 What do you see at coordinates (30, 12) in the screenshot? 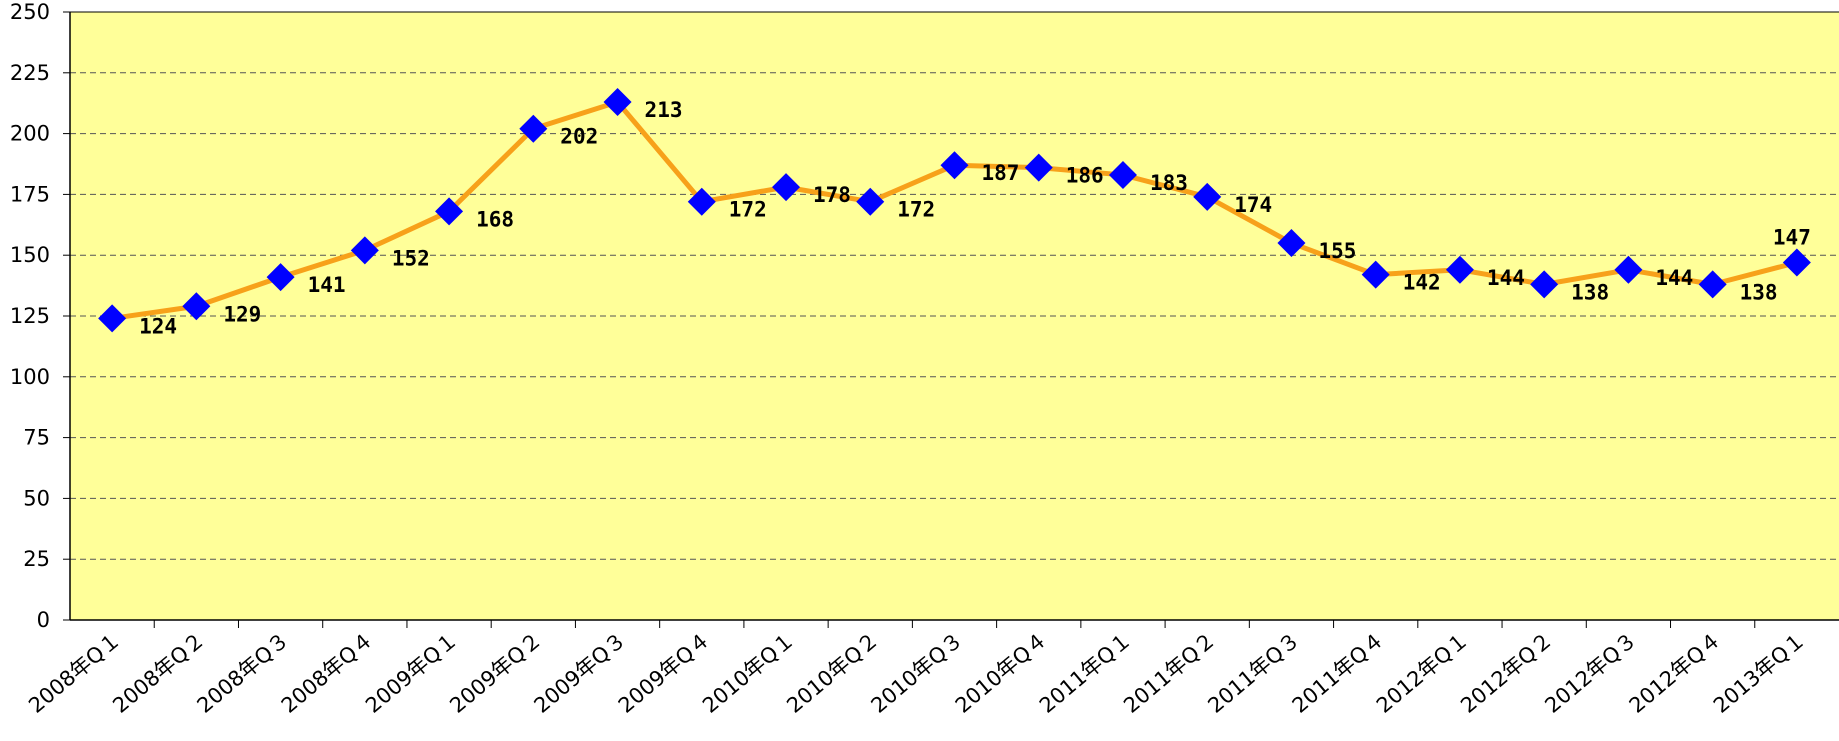
I see `y-tick-label: 250` at bounding box center [30, 12].